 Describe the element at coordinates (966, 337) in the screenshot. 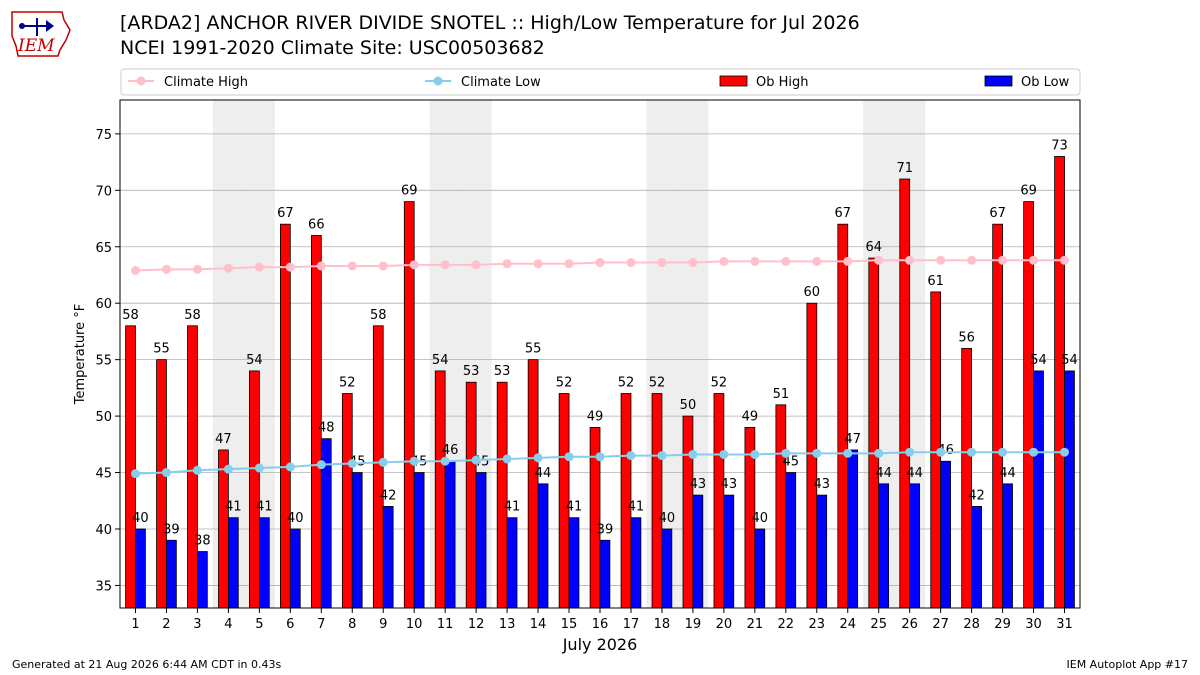

I see `ob-high-label: 56` at that location.